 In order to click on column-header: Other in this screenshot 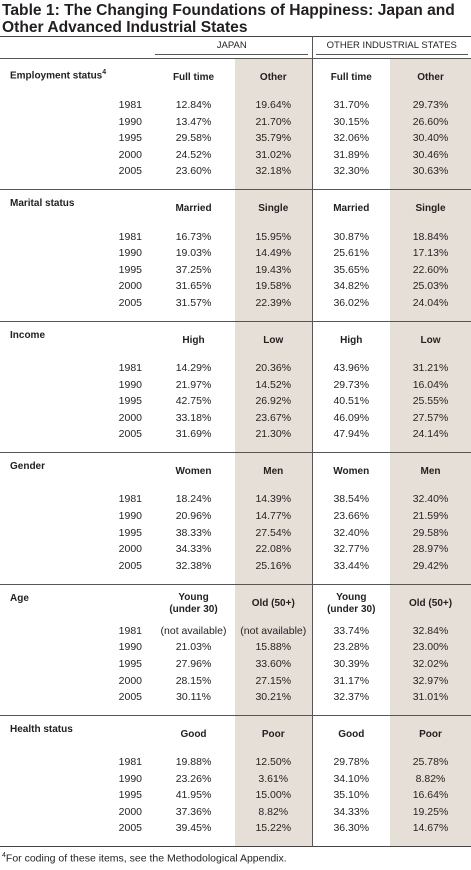, I will do `click(430, 77)`.